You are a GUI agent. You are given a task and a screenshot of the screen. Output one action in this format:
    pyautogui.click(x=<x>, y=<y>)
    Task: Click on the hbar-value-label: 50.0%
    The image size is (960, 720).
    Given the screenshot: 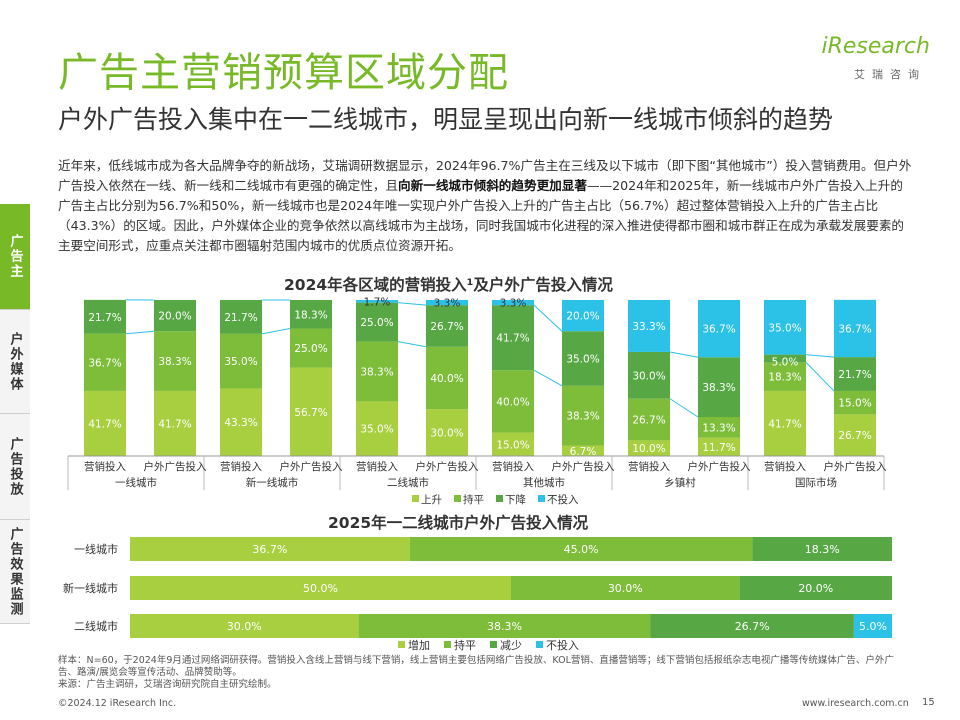 What is the action you would take?
    pyautogui.click(x=320, y=588)
    